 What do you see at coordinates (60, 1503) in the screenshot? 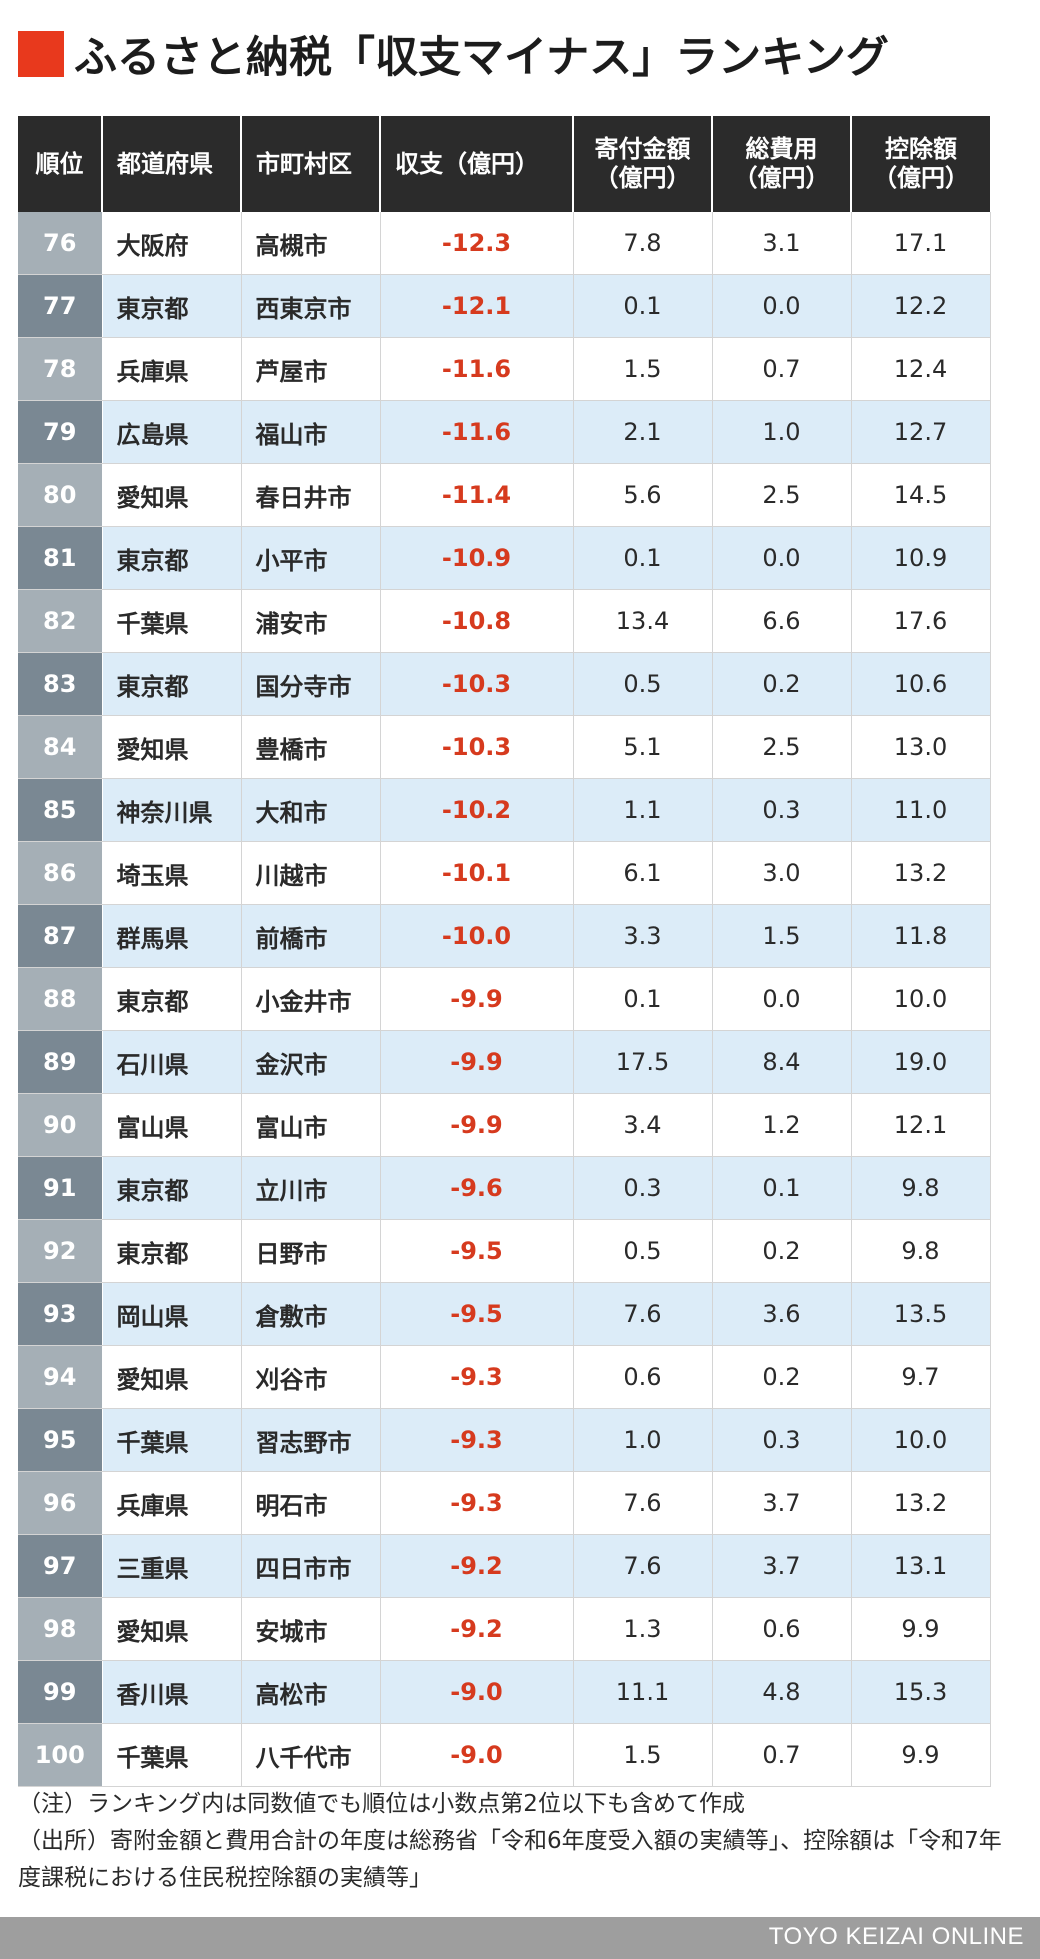
I see `rank-cell: 96` at bounding box center [60, 1503].